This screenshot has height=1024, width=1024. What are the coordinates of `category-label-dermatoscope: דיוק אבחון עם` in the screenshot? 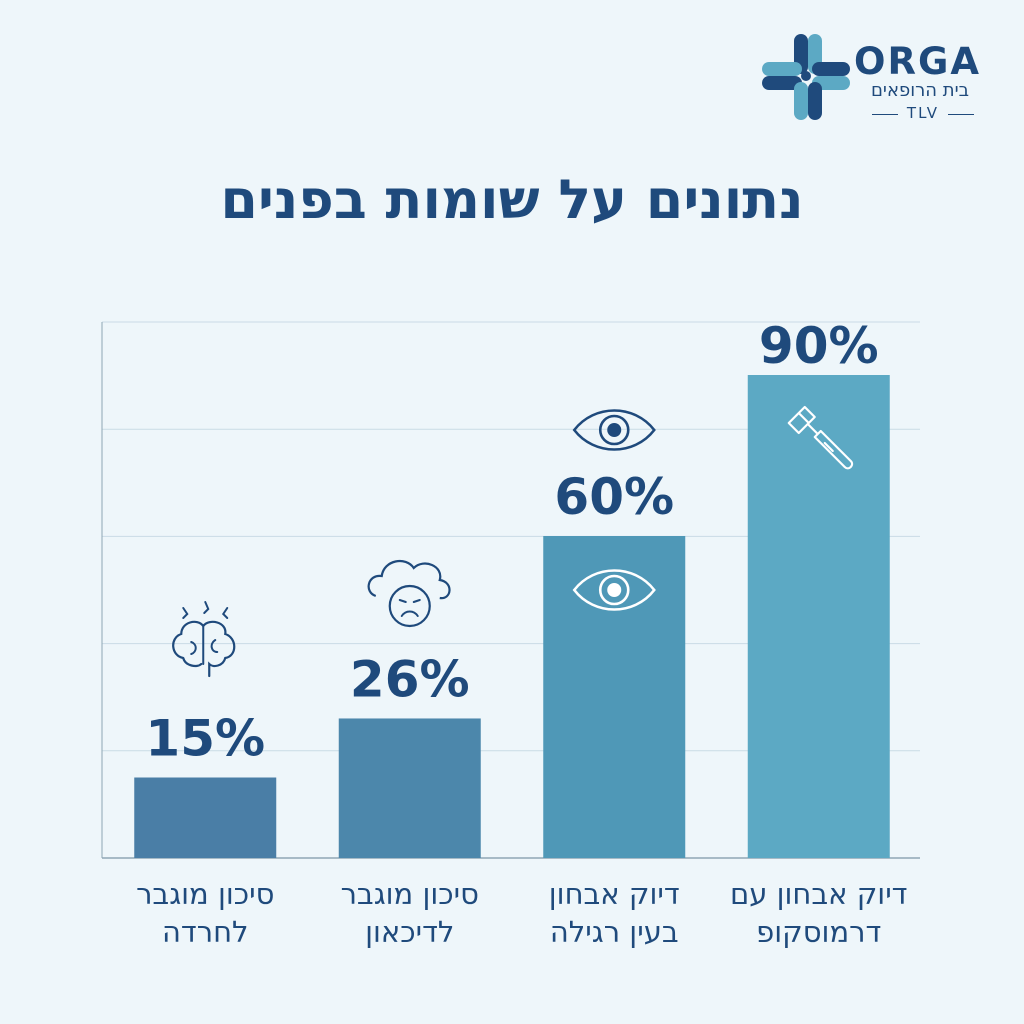 It's located at (819, 894).